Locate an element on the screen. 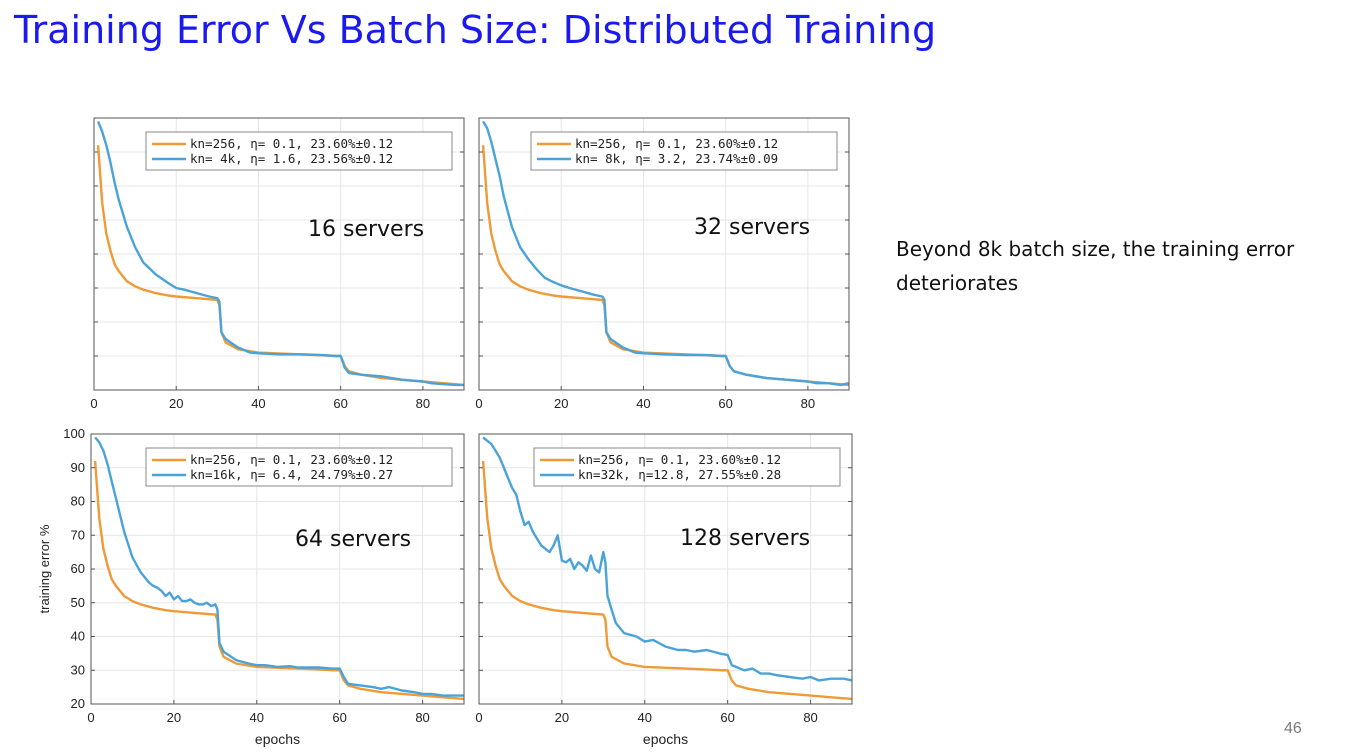  y-axis-label: training error % is located at coordinates (44, 568).